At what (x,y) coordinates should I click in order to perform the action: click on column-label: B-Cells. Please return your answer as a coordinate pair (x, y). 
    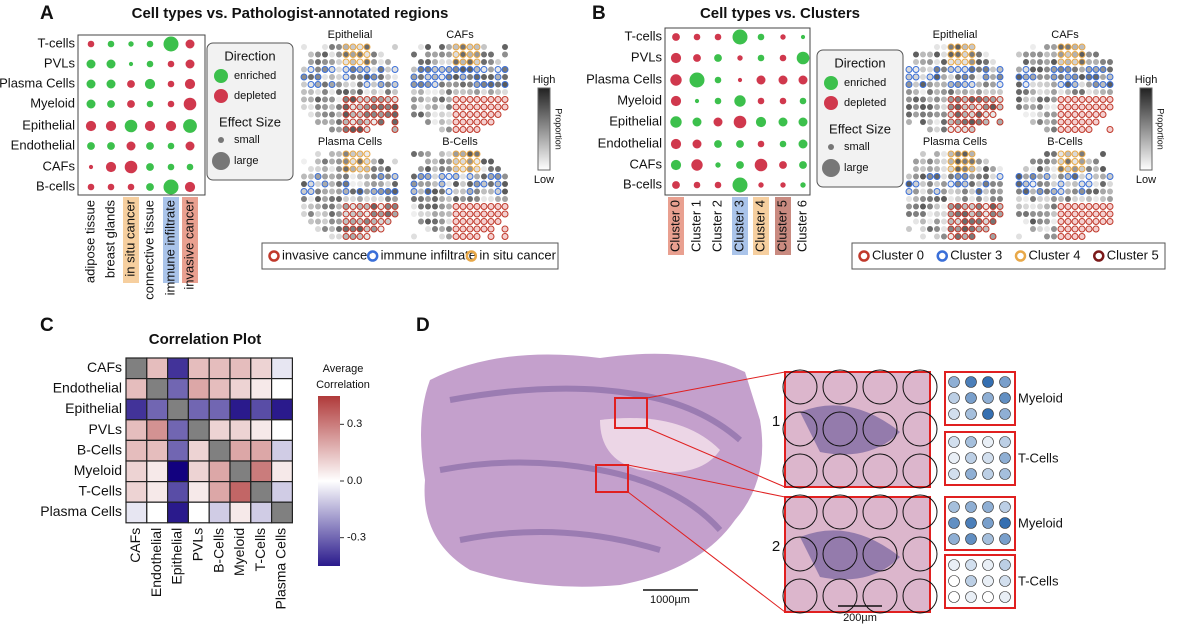
    Looking at the image, I should click on (218, 550).